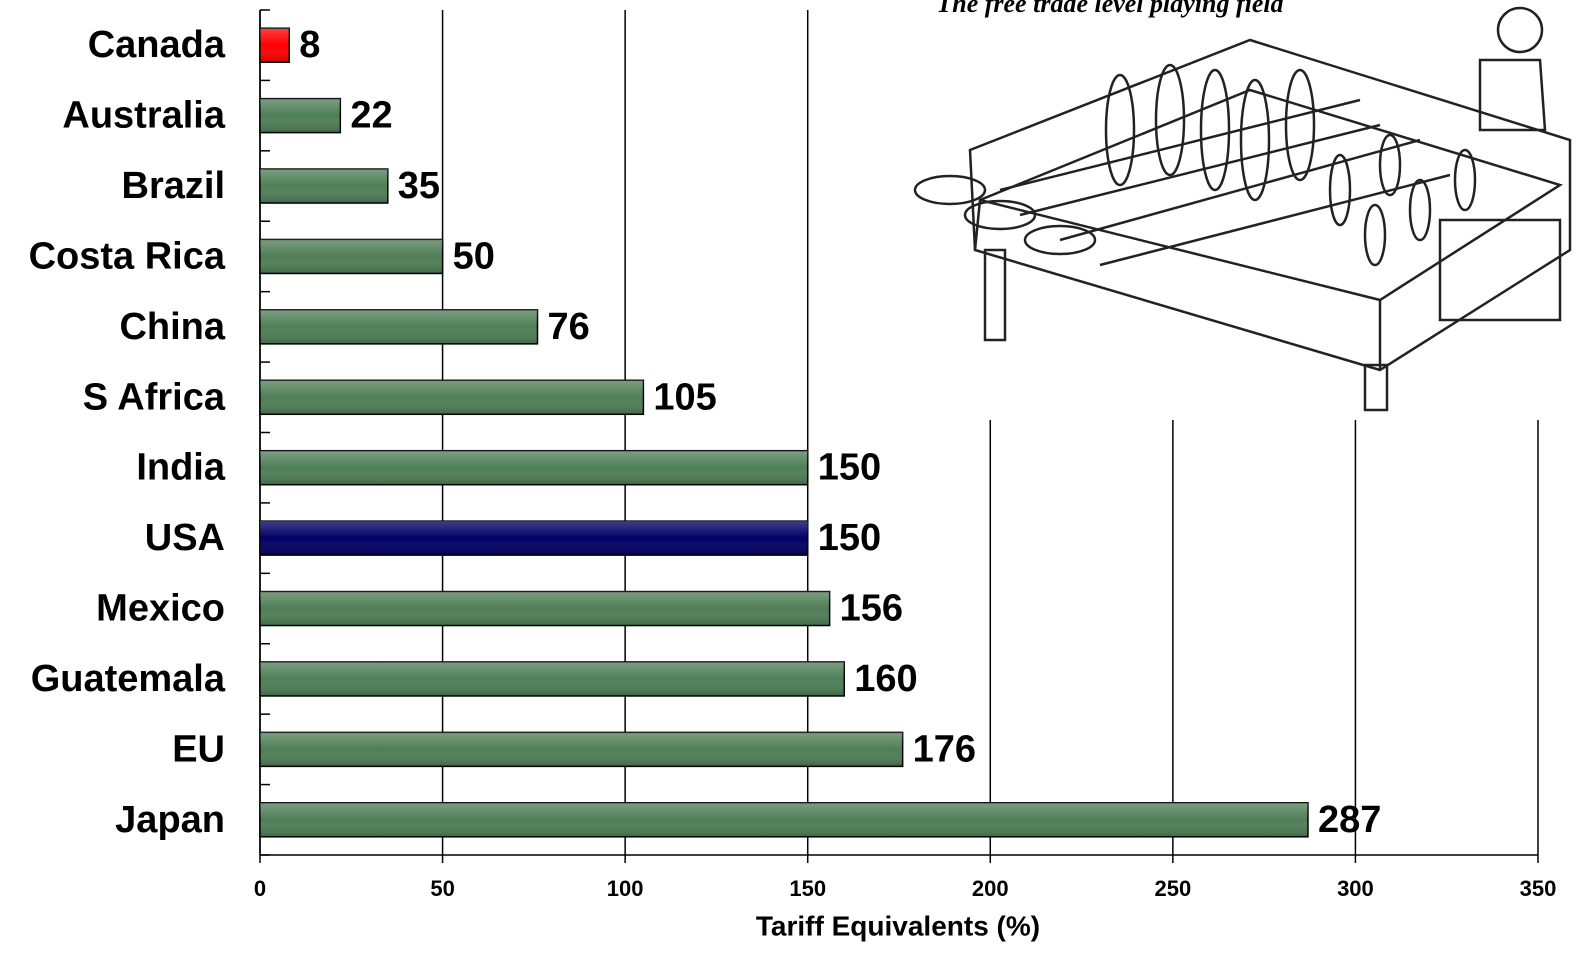 This screenshot has height=961, width=1593. What do you see at coordinates (172, 327) in the screenshot?
I see `y-tick-label: China` at bounding box center [172, 327].